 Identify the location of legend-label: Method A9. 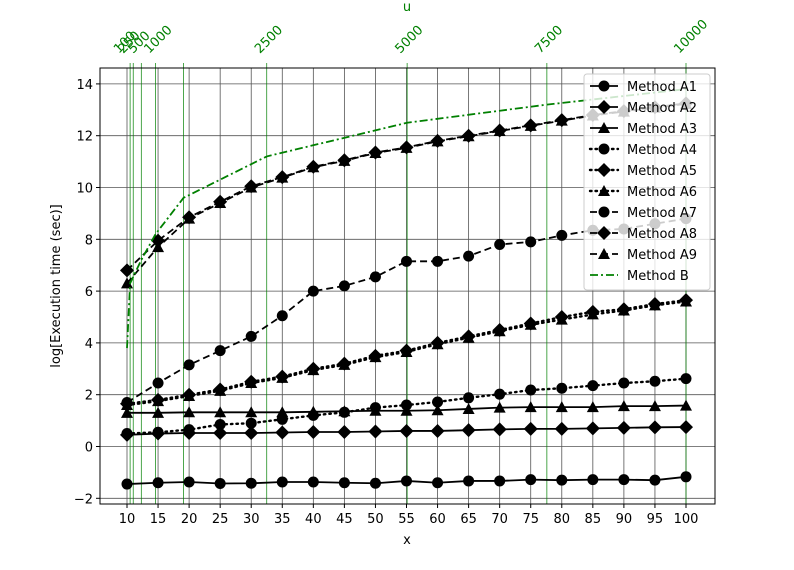
(662, 255).